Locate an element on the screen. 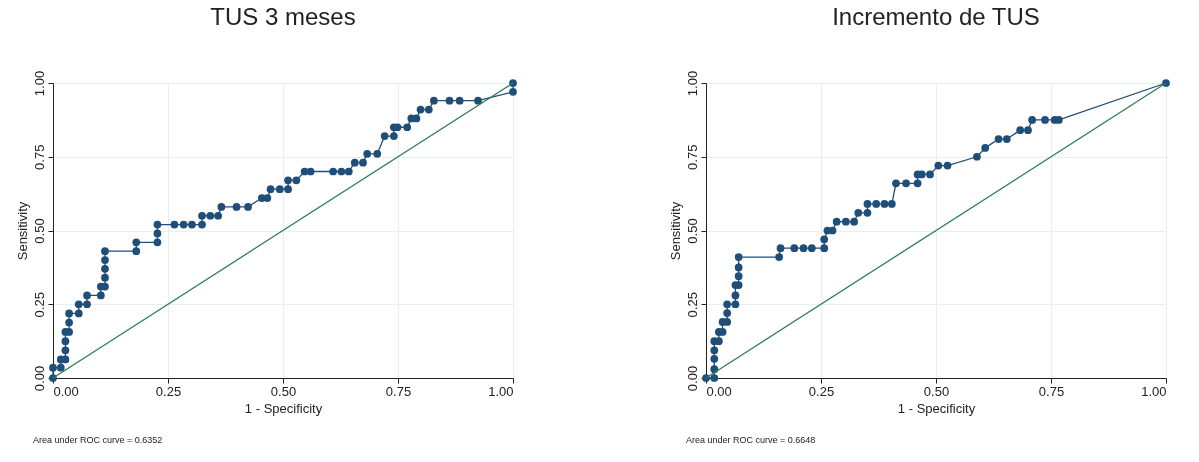 The image size is (1199, 462). chart-title: Incremento de TUS is located at coordinates (936, 17).